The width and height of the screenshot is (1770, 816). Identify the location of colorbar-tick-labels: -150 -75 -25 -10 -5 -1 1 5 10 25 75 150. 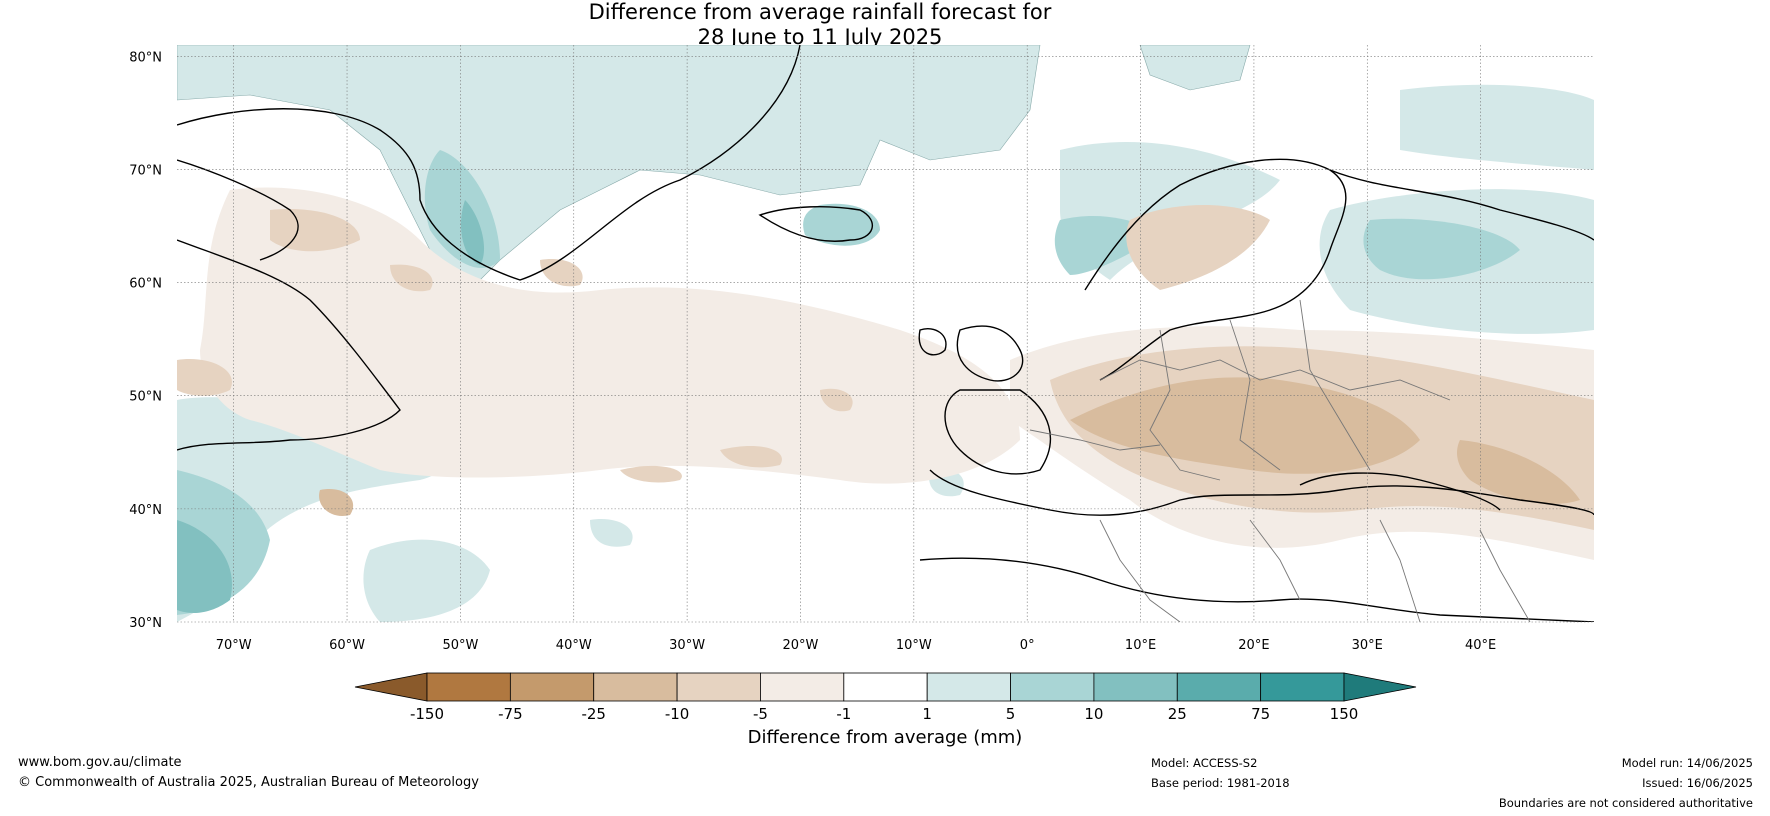
(884, 714).